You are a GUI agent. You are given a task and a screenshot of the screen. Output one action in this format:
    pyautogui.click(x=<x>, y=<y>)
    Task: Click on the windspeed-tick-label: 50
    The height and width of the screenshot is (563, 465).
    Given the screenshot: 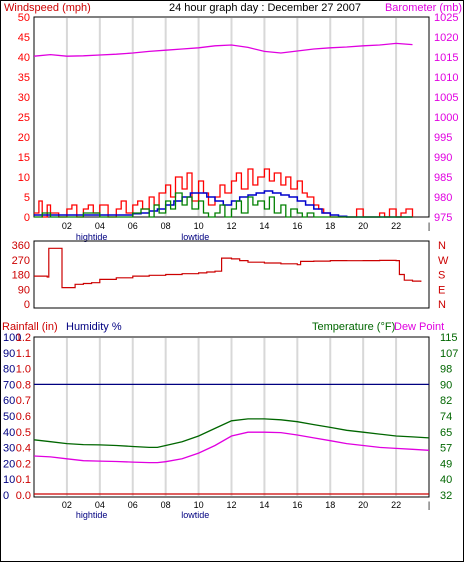 What is the action you would take?
    pyautogui.click(x=24, y=18)
    